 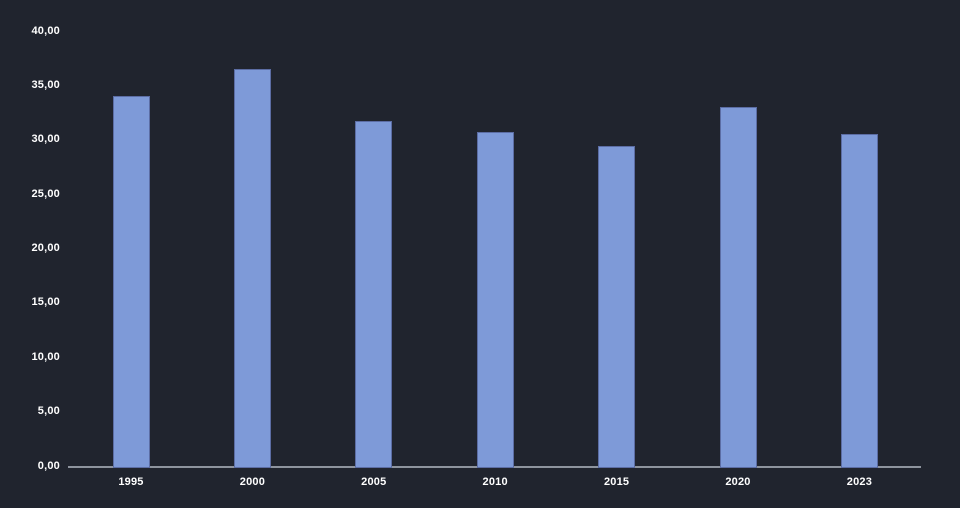 I want to click on bar-1995, so click(x=131, y=282).